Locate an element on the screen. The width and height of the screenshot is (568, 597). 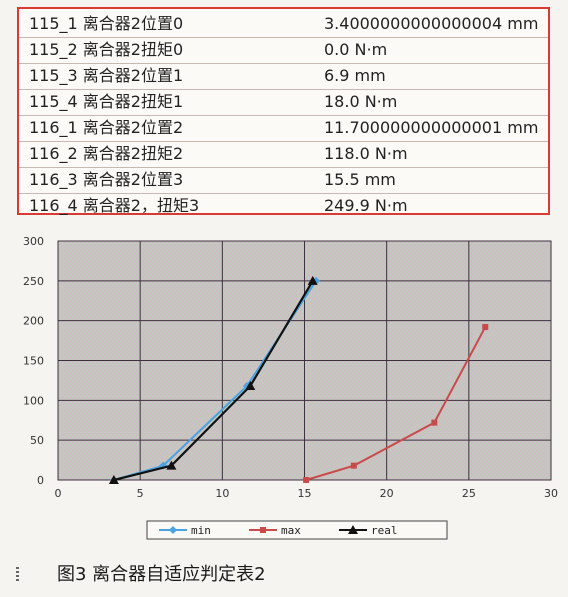
y-tick-label: 0 is located at coordinates (40, 480).